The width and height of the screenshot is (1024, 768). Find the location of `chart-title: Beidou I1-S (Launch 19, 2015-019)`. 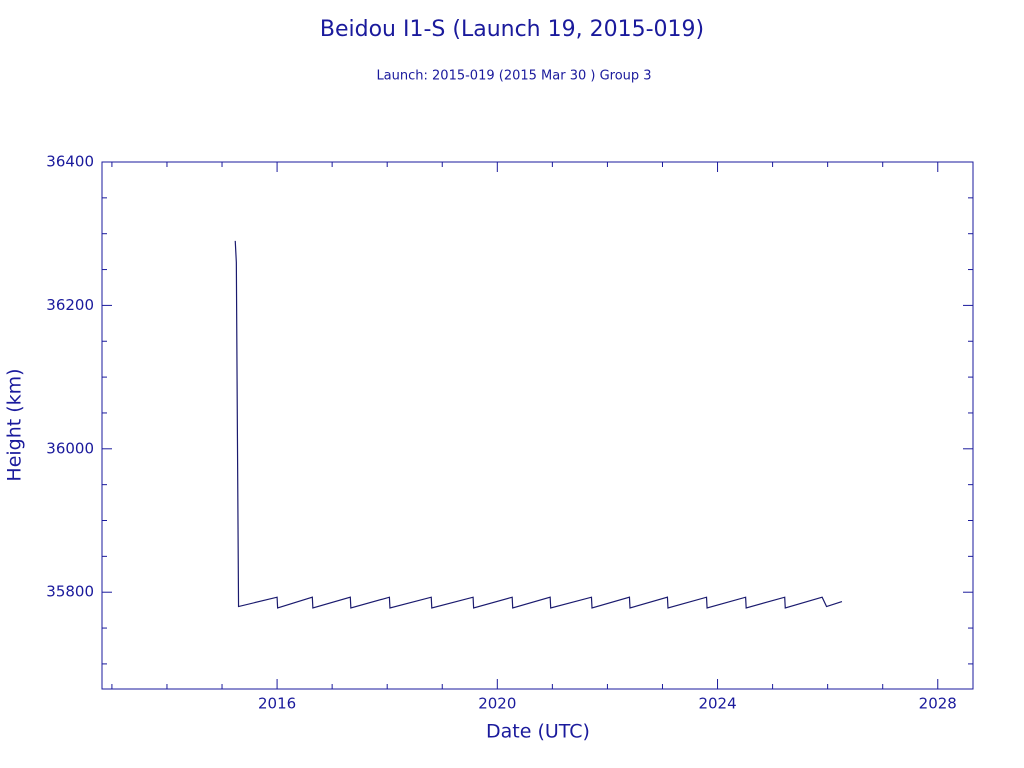

chart-title: Beidou I1-S (Launch 19, 2015-019) is located at coordinates (512, 29).